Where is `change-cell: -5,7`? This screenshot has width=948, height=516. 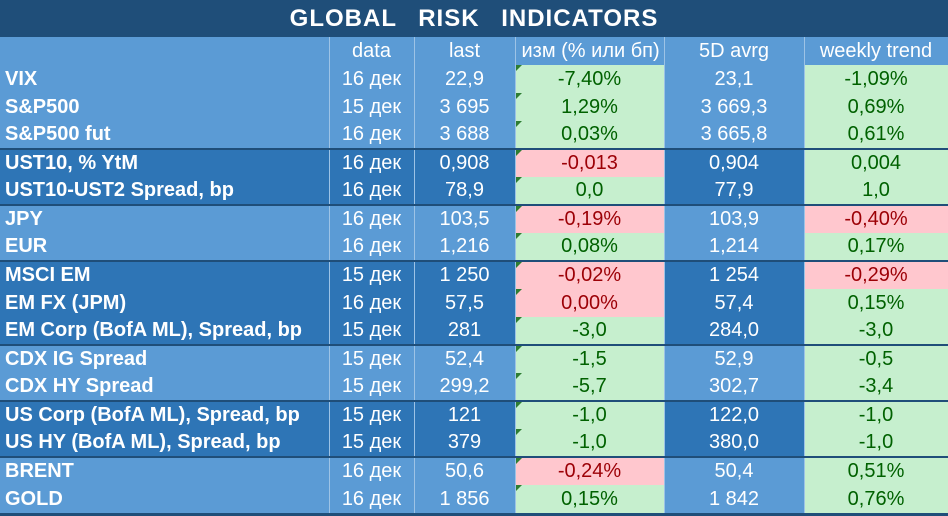
change-cell: -5,7 is located at coordinates (590, 387).